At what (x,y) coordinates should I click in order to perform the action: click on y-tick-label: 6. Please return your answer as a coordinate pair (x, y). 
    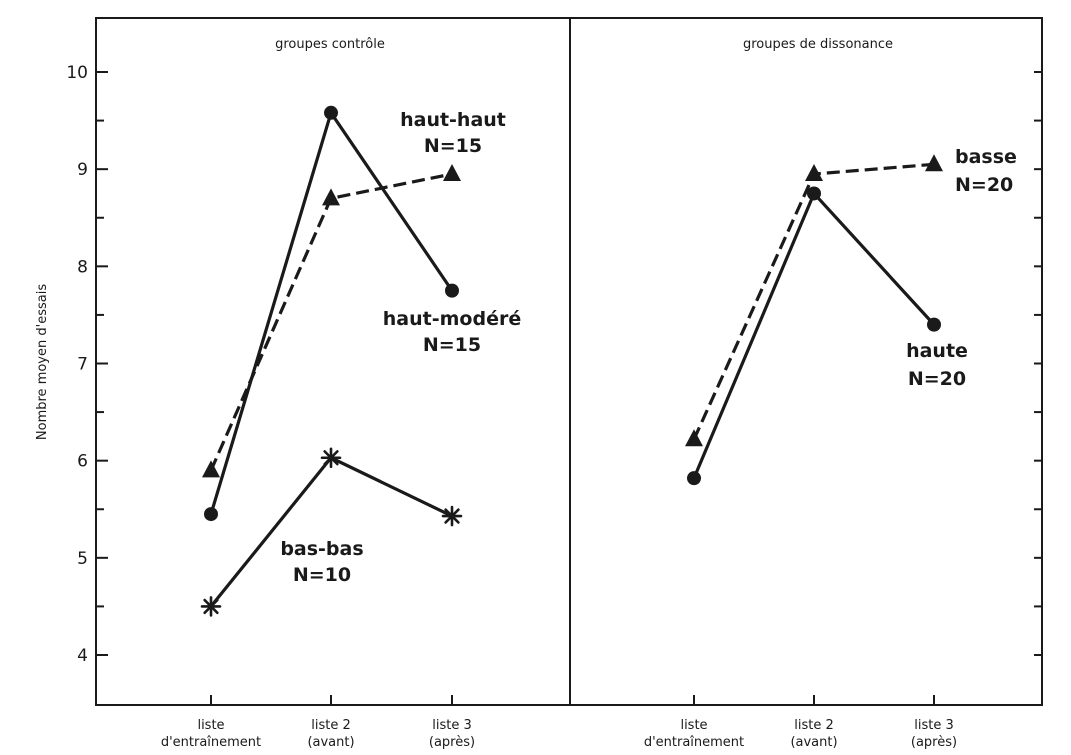
    Looking at the image, I should click on (82, 462).